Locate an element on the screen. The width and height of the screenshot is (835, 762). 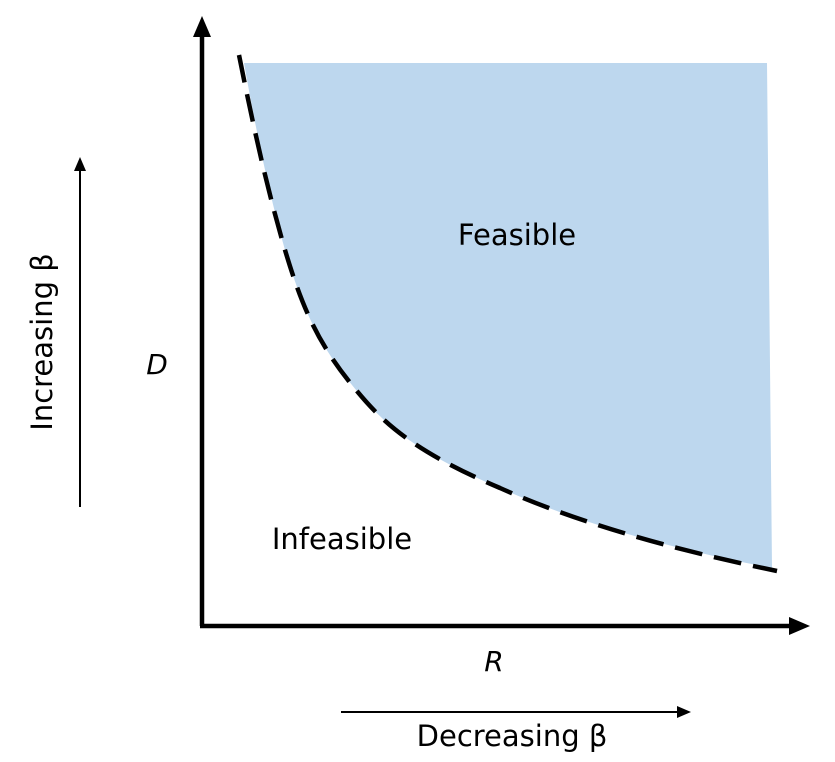
y-axis-arrowhead is located at coordinates (202, 26).